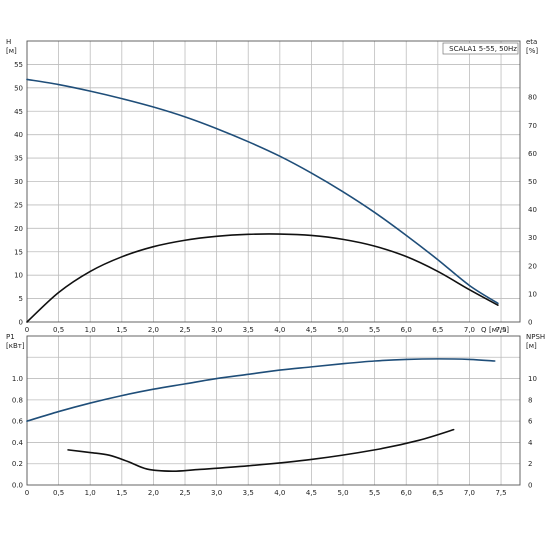 This screenshot has height=554, width=550. Describe the element at coordinates (18, 182) in the screenshot. I see `y-left-tick-label: 30` at that location.